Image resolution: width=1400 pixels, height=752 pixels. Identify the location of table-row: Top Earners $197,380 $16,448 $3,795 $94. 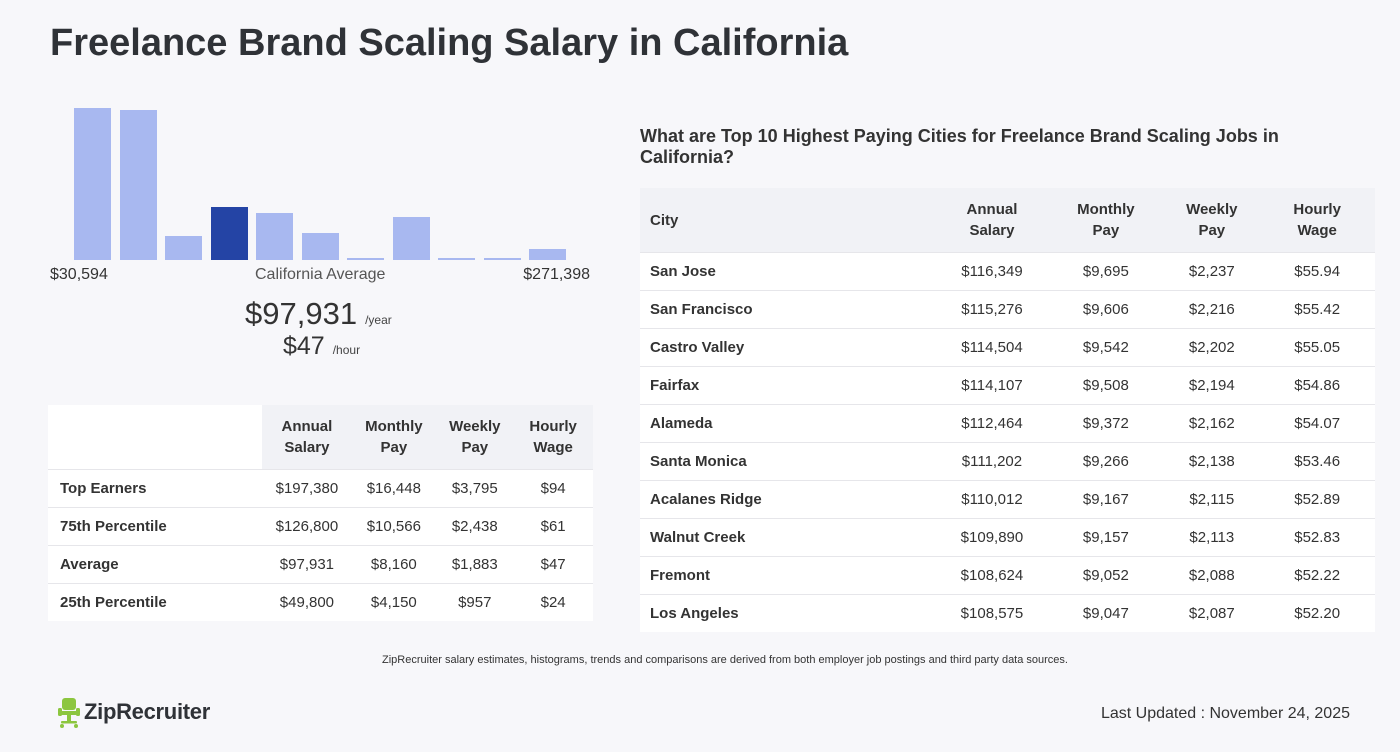
(320, 488).